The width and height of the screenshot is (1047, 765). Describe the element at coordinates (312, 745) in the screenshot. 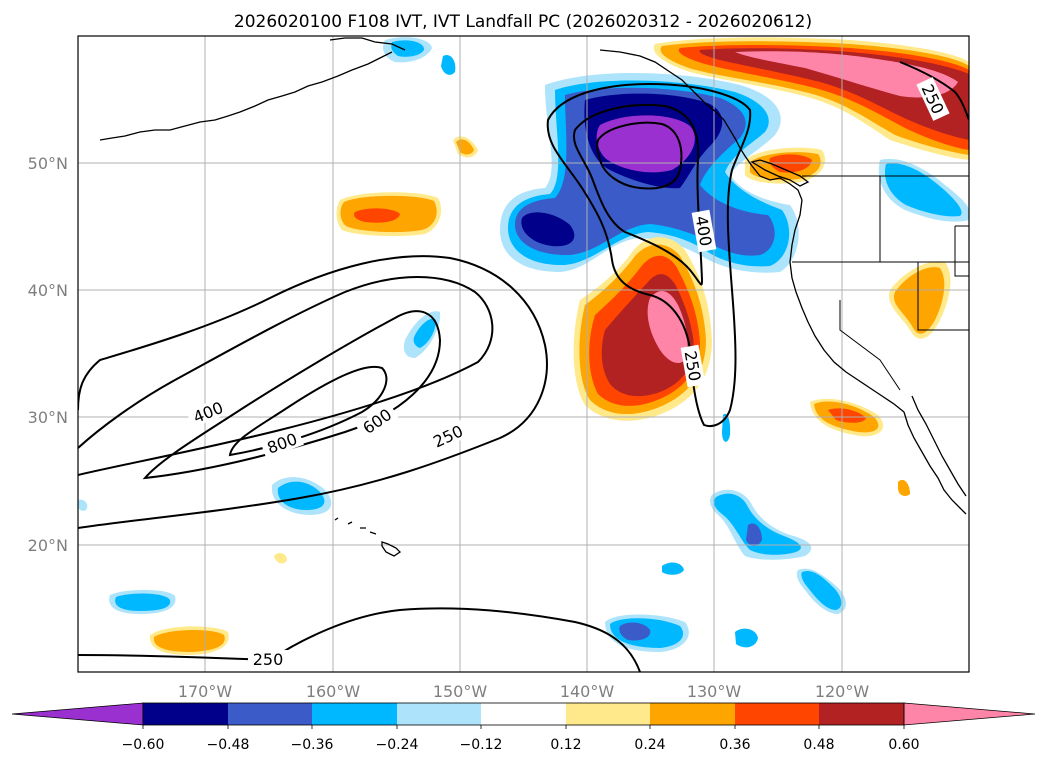

I see `colorbar-tick-label-3: −0.36` at that location.